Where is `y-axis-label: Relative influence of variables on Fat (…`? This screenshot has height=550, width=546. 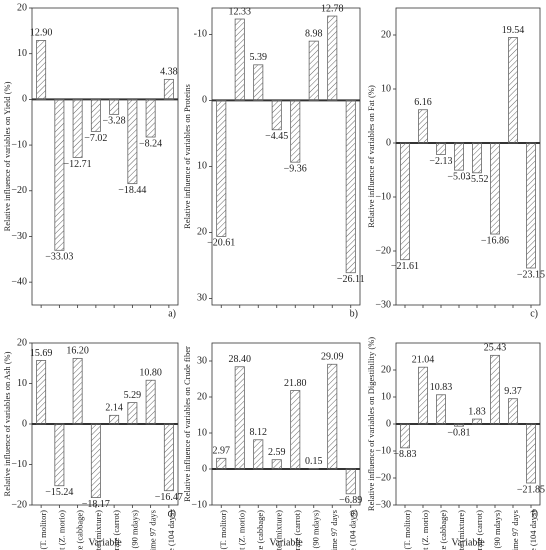 y-axis-label: Relative influence of variables on Fat (… is located at coordinates (371, 156).